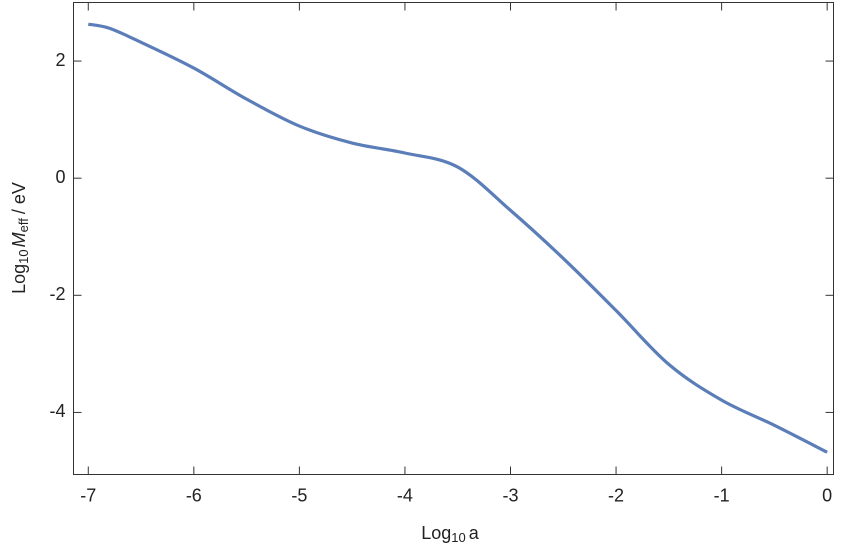 The height and width of the screenshot is (550, 843). Describe the element at coordinates (194, 495) in the screenshot. I see `x-tick-label: -6` at that location.